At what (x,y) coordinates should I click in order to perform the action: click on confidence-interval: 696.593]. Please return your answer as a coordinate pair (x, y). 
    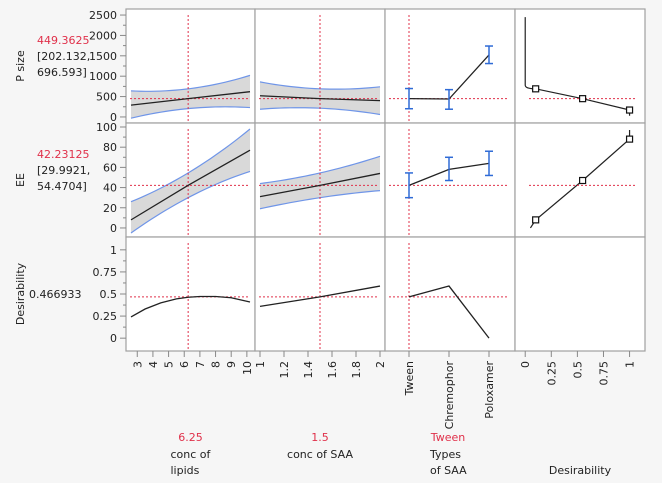
    Looking at the image, I should click on (62, 72).